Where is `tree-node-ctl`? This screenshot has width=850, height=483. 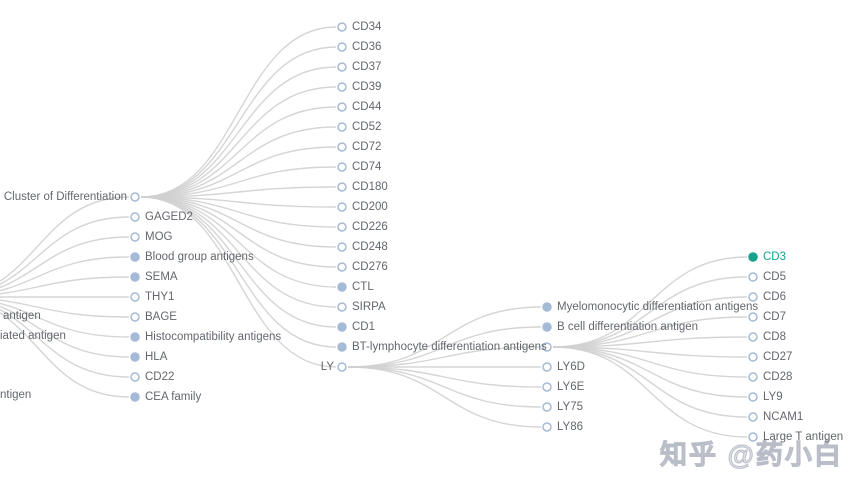
tree-node-ctl is located at coordinates (342, 287).